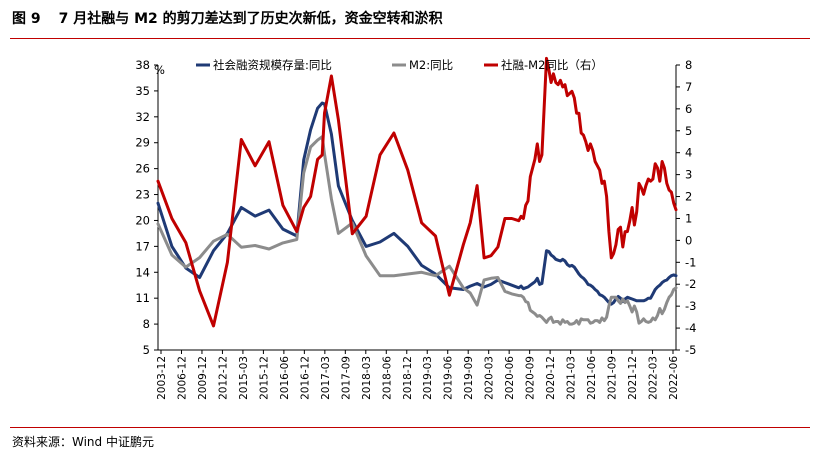  What do you see at coordinates (182, 378) in the screenshot?
I see `x-tick-label: 2006-12` at bounding box center [182, 378].